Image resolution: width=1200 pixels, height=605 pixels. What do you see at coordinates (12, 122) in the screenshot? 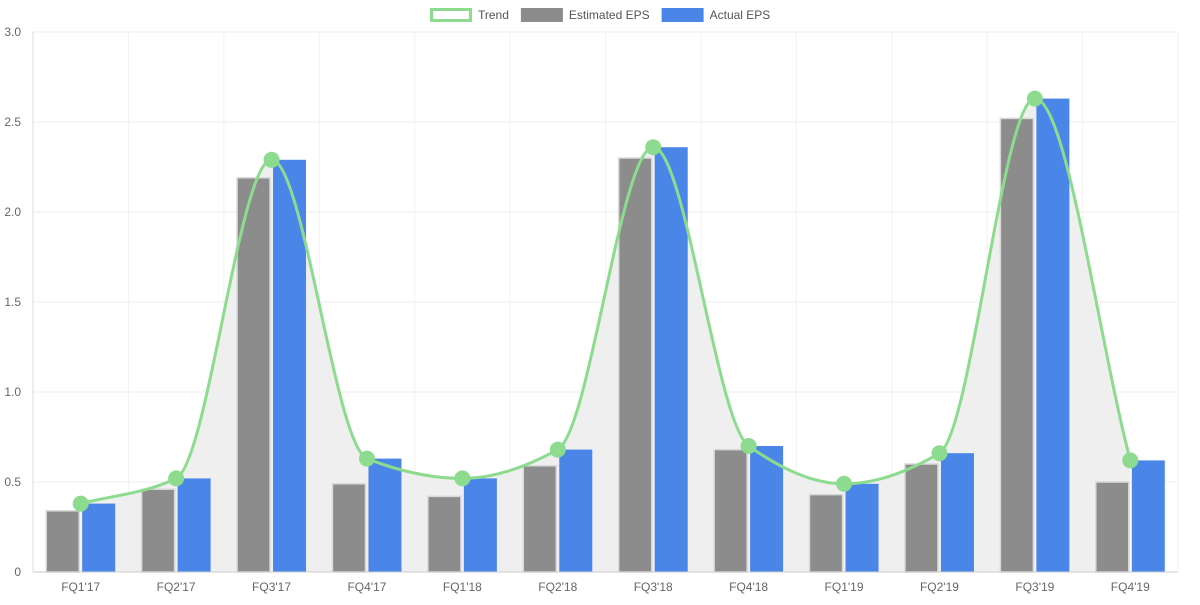
I see `y-tick-label: 2.5` at bounding box center [12, 122].